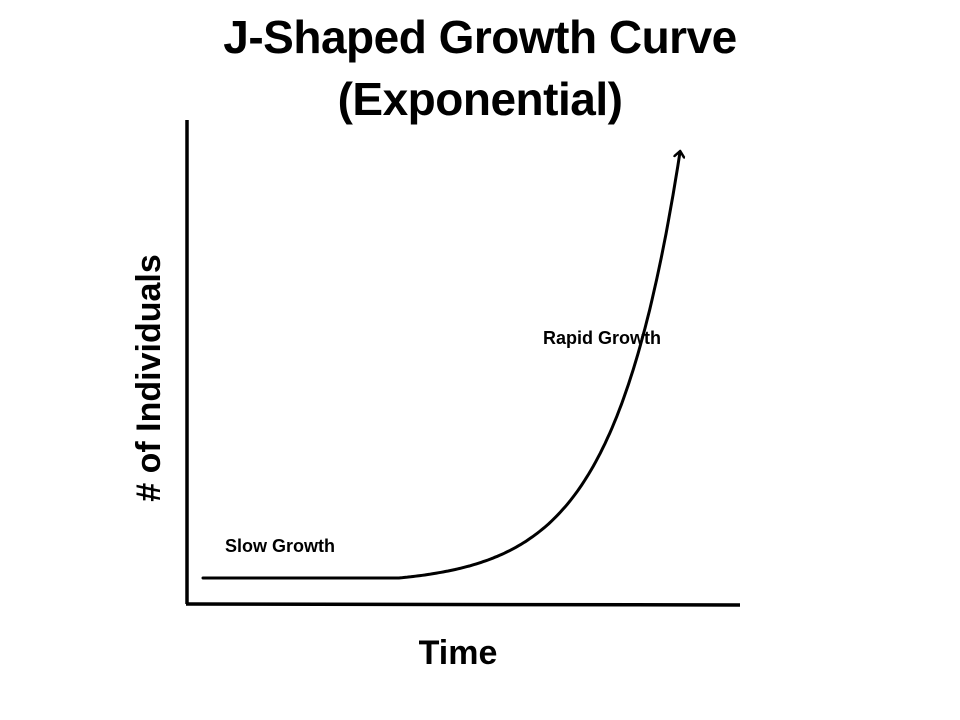 The width and height of the screenshot is (960, 720). Describe the element at coordinates (149, 377) in the screenshot. I see `y-axis-label: # of Individuals` at that location.